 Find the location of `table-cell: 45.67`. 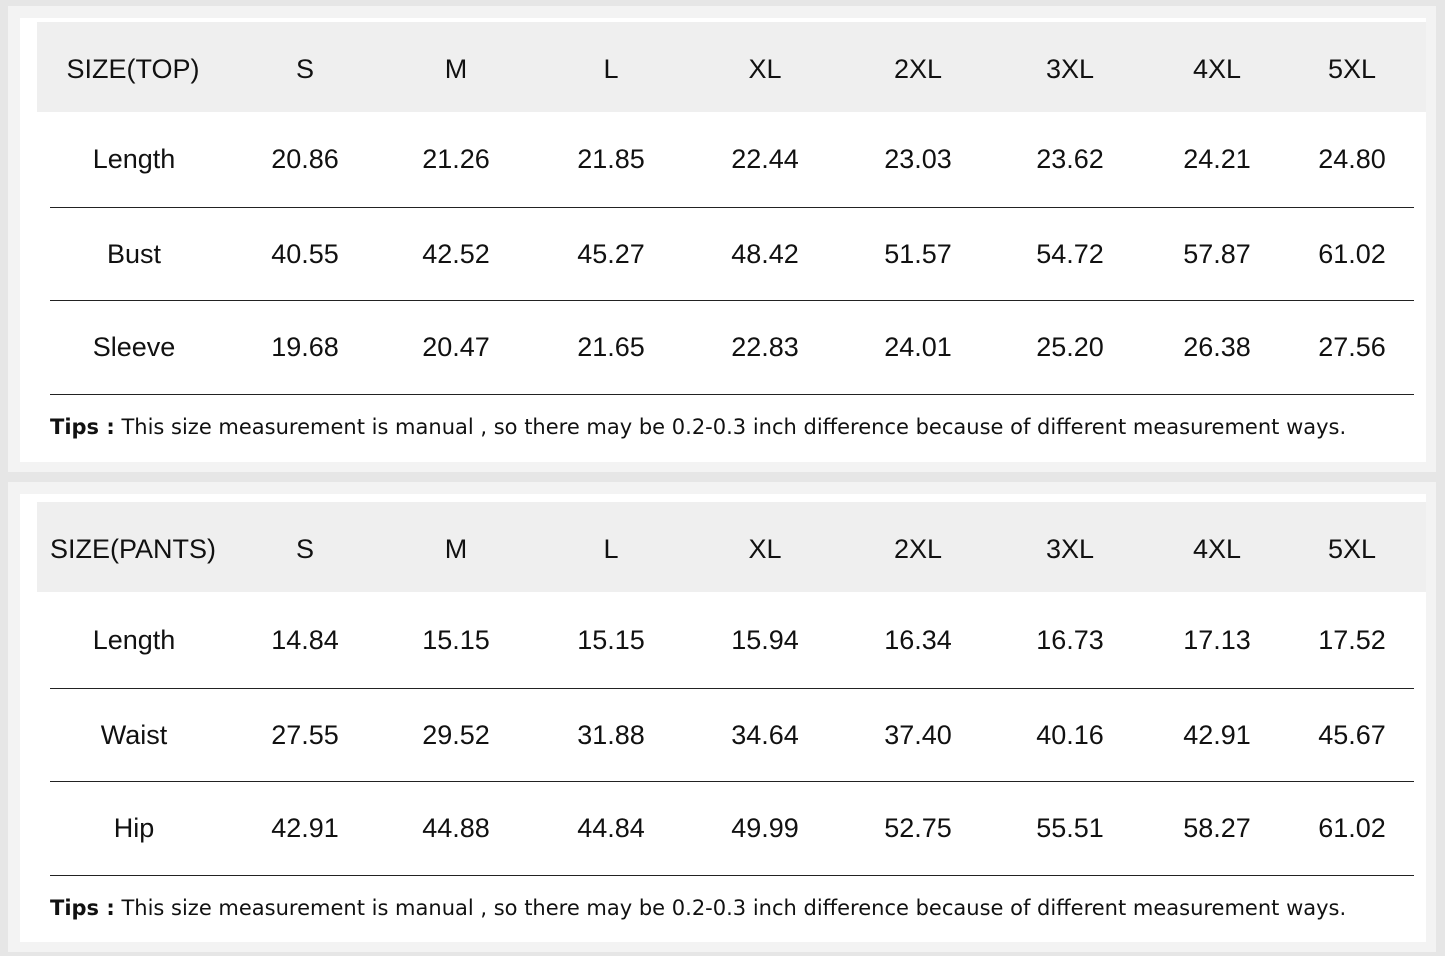

table-cell: 45.67 is located at coordinates (1352, 735).